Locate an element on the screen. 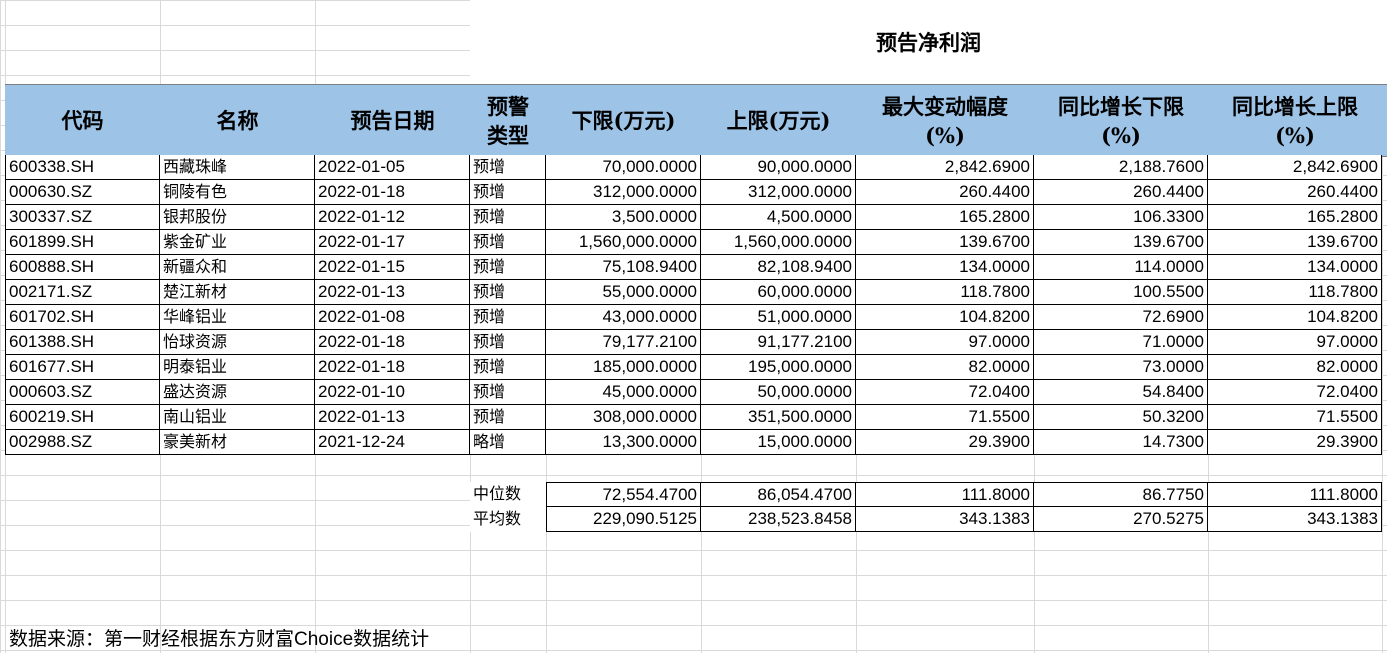 This screenshot has height=653, width=1387. cell-upper: 50,000.0000 is located at coordinates (778, 392).